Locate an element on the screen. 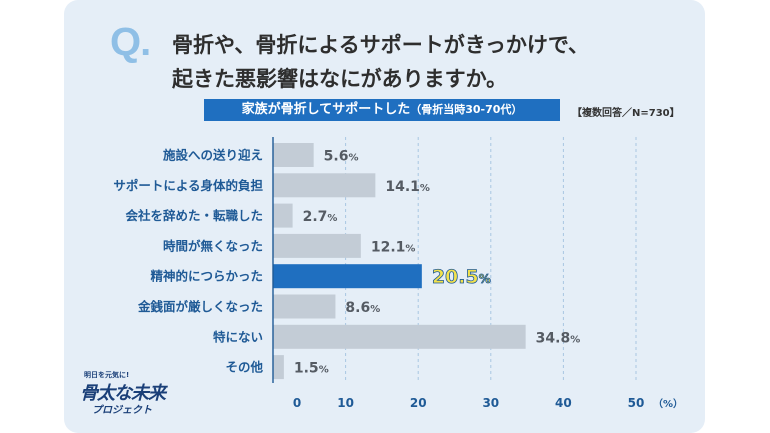 This screenshot has height=433, width=770. logo-subtitle: プロジェクト is located at coordinates (122, 410).